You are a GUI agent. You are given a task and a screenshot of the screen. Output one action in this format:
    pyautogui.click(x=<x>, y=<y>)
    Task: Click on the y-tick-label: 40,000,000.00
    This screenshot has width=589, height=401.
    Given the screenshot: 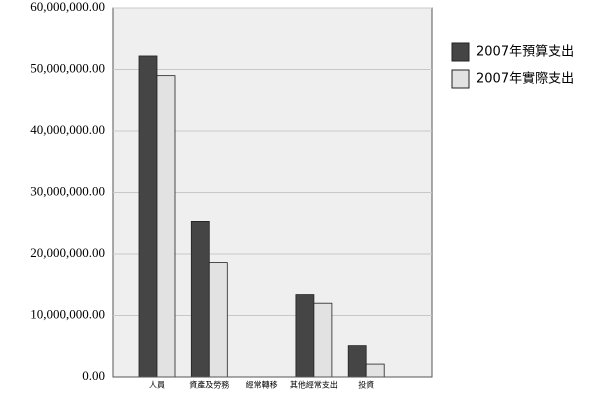 What is the action you would take?
    pyautogui.click(x=67, y=129)
    